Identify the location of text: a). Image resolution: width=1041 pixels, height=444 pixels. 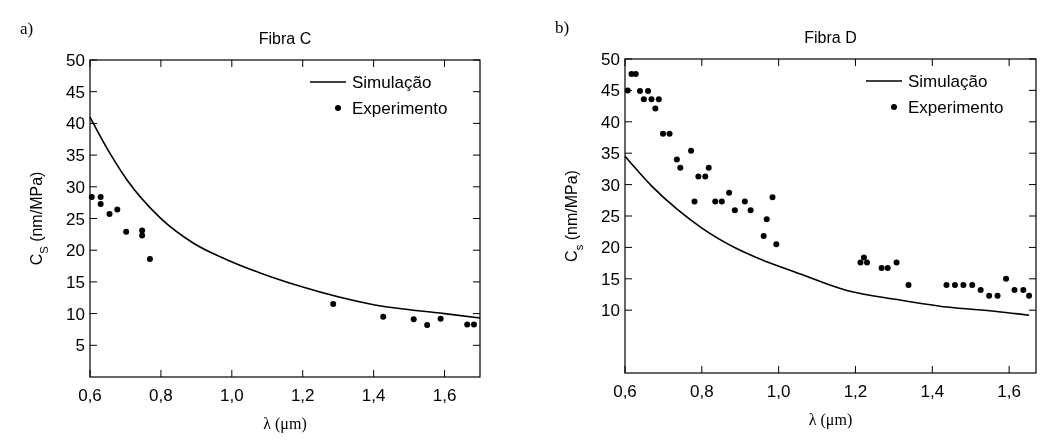
(27, 28).